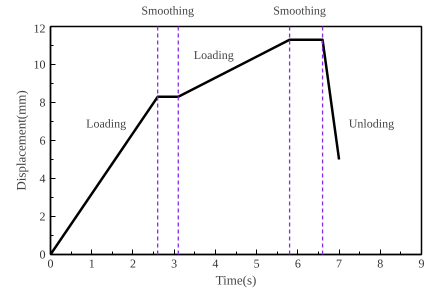 The image size is (431, 294). What do you see at coordinates (43, 255) in the screenshot?
I see `y-tick-label: 0` at bounding box center [43, 255].